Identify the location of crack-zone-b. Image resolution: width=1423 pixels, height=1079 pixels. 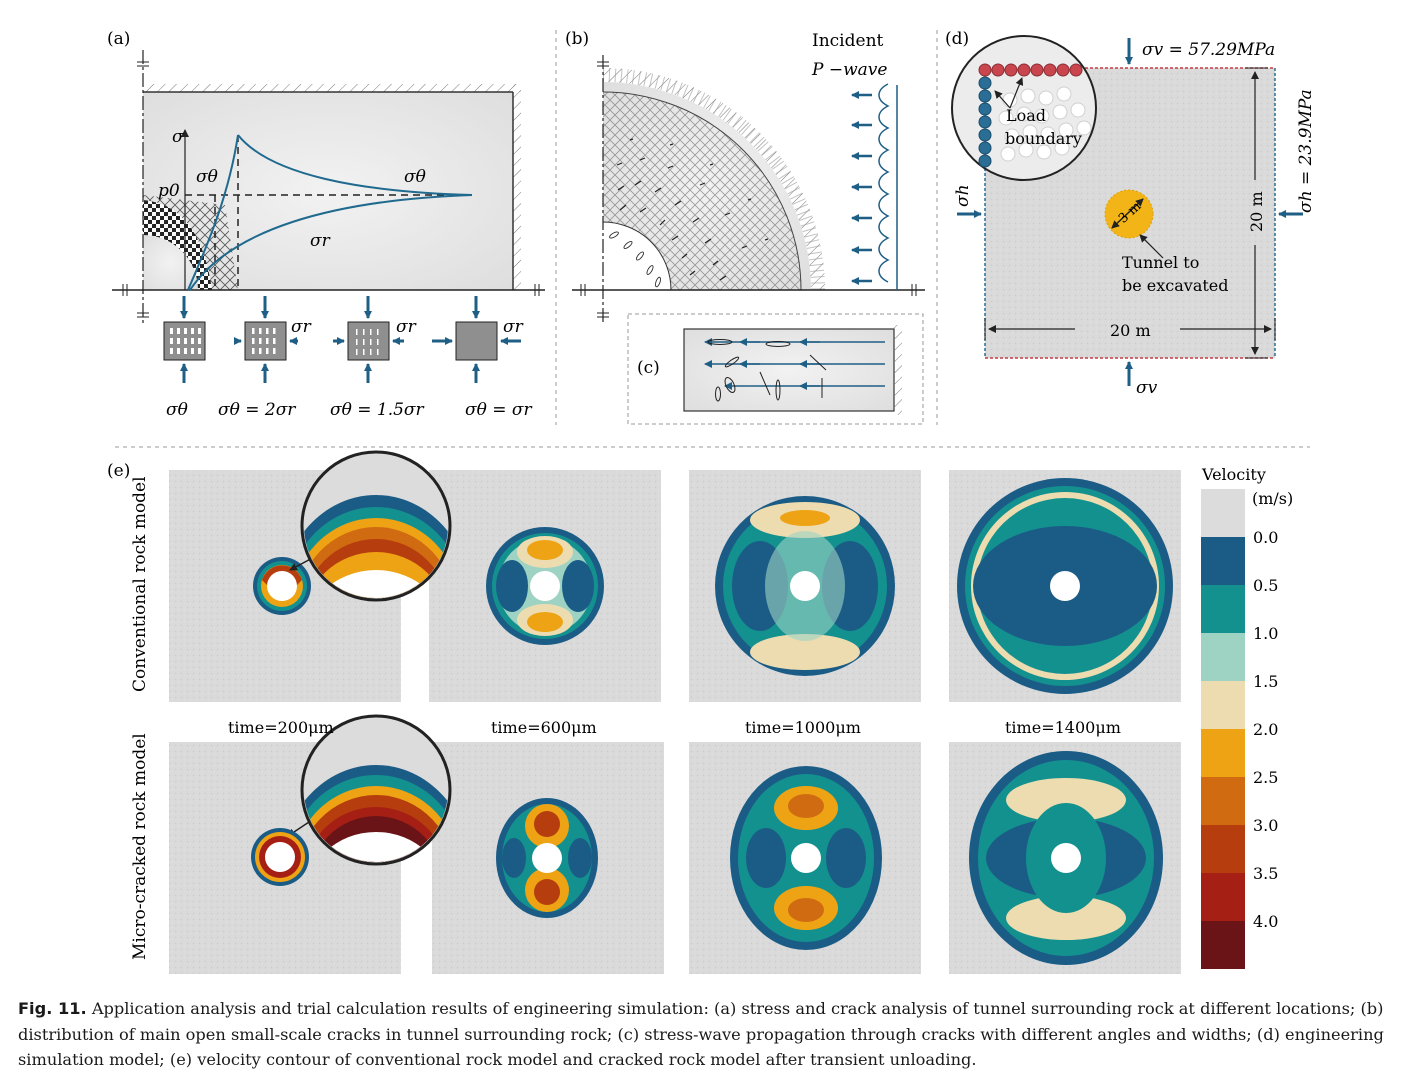
(702, 191).